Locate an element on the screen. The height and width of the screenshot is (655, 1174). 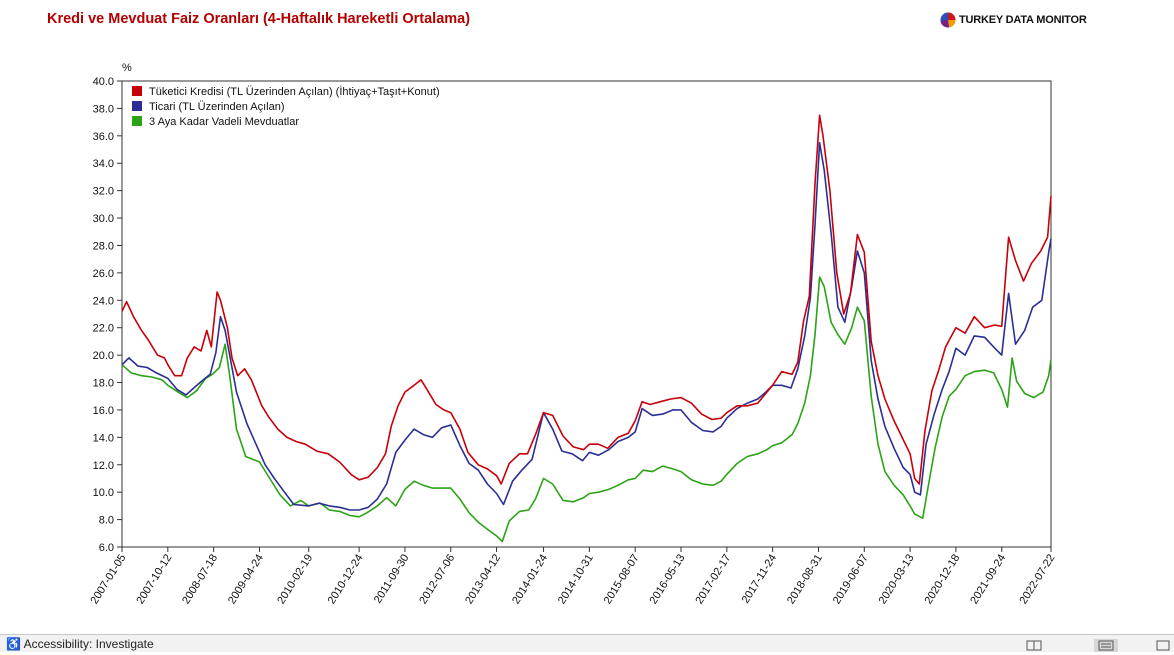
y-tick-label: 10.0 is located at coordinates (103, 493).